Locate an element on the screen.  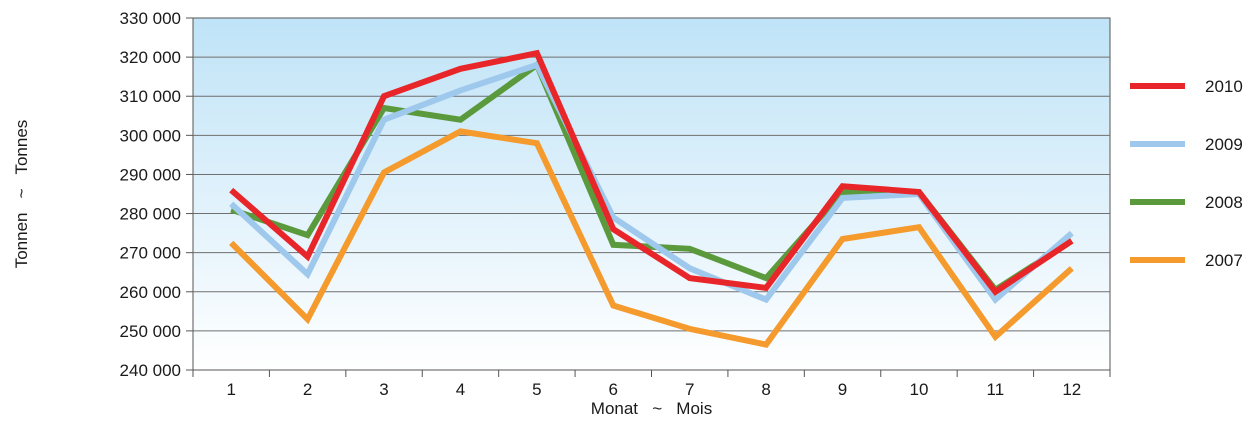
x-tick-label: 3 is located at coordinates (383, 389).